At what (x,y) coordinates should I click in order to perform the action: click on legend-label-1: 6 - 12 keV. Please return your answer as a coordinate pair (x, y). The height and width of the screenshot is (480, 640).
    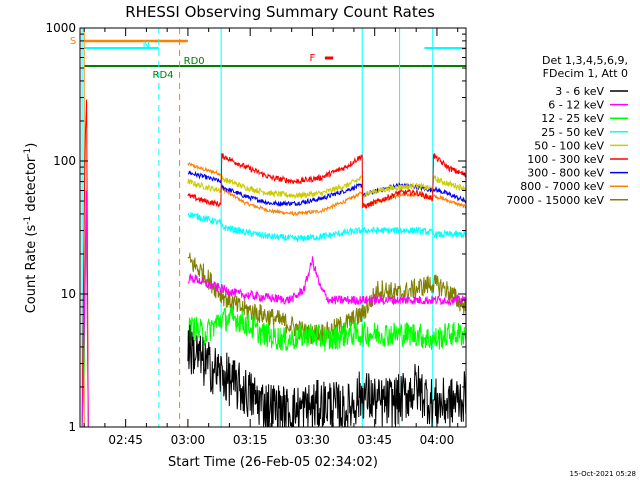
    Looking at the image, I should click on (576, 105).